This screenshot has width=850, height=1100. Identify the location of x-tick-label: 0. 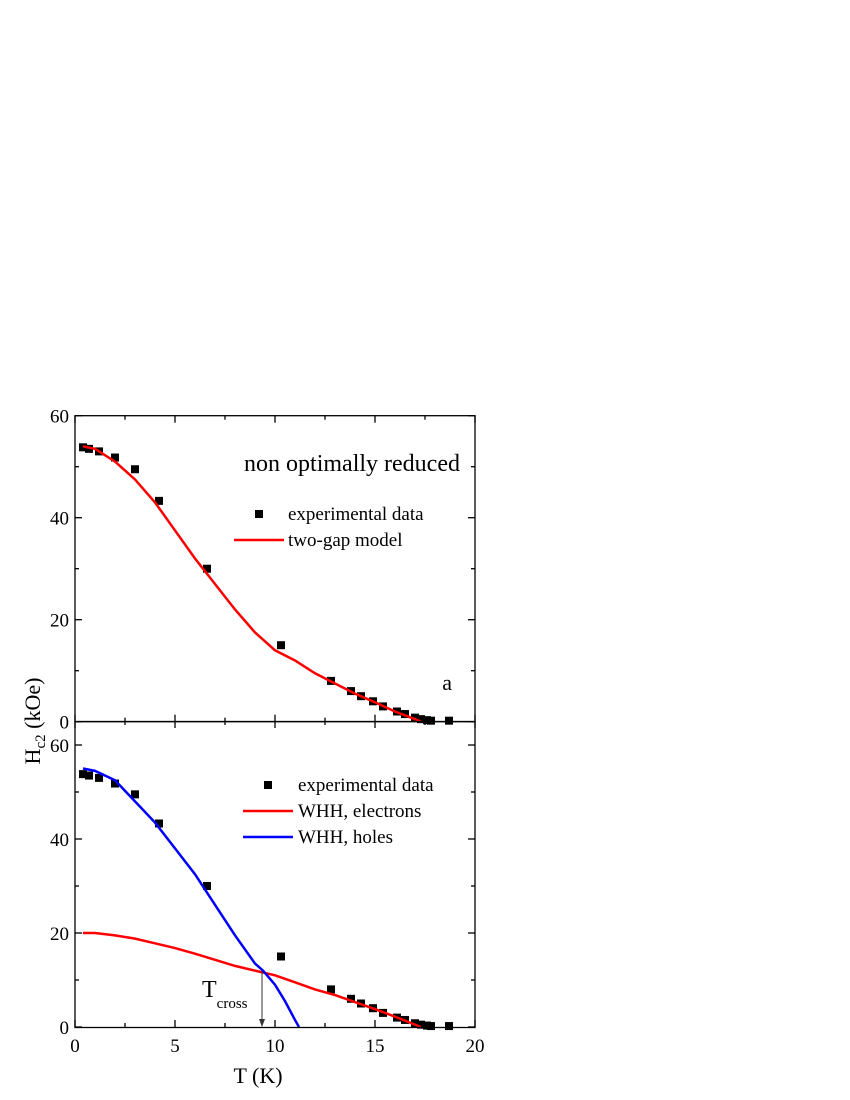
(75, 1046).